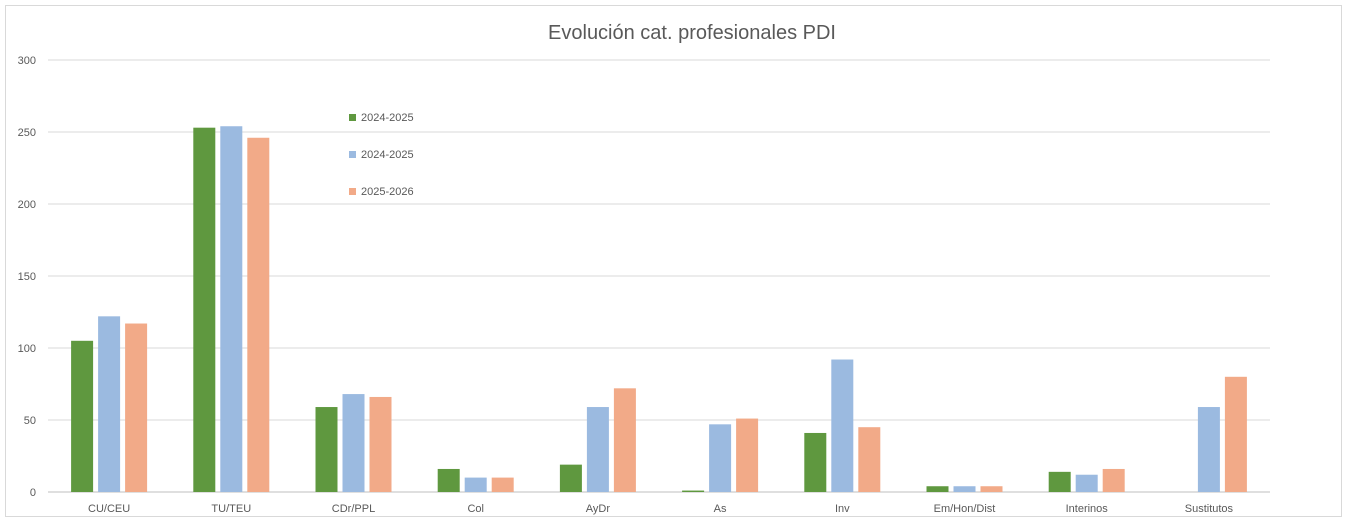  What do you see at coordinates (1087, 509) in the screenshot?
I see `x-tick-label: Interinos` at bounding box center [1087, 509].